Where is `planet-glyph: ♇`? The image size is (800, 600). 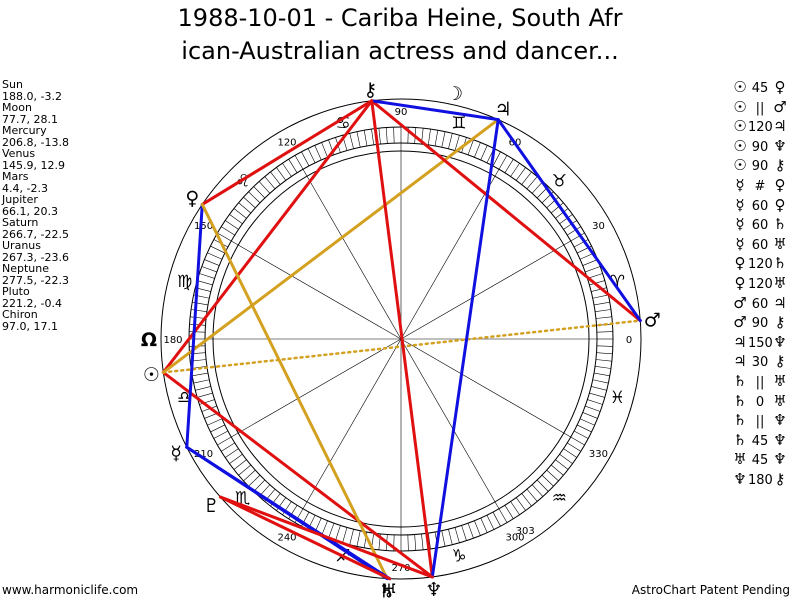
planet-glyph: ♇ is located at coordinates (211, 506).